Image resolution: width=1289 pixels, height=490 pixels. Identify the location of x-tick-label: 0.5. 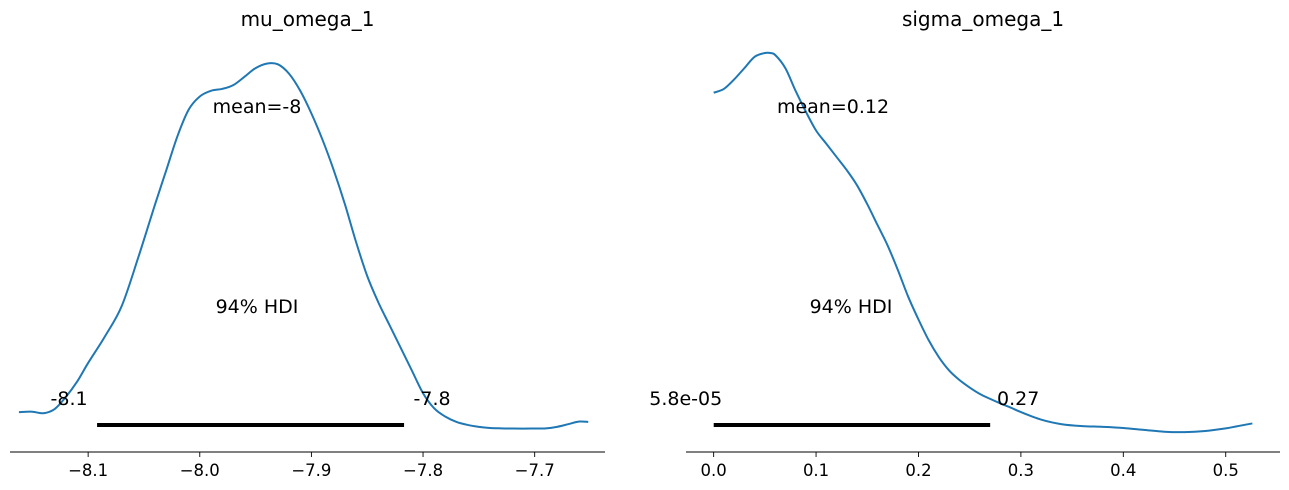
(1226, 470).